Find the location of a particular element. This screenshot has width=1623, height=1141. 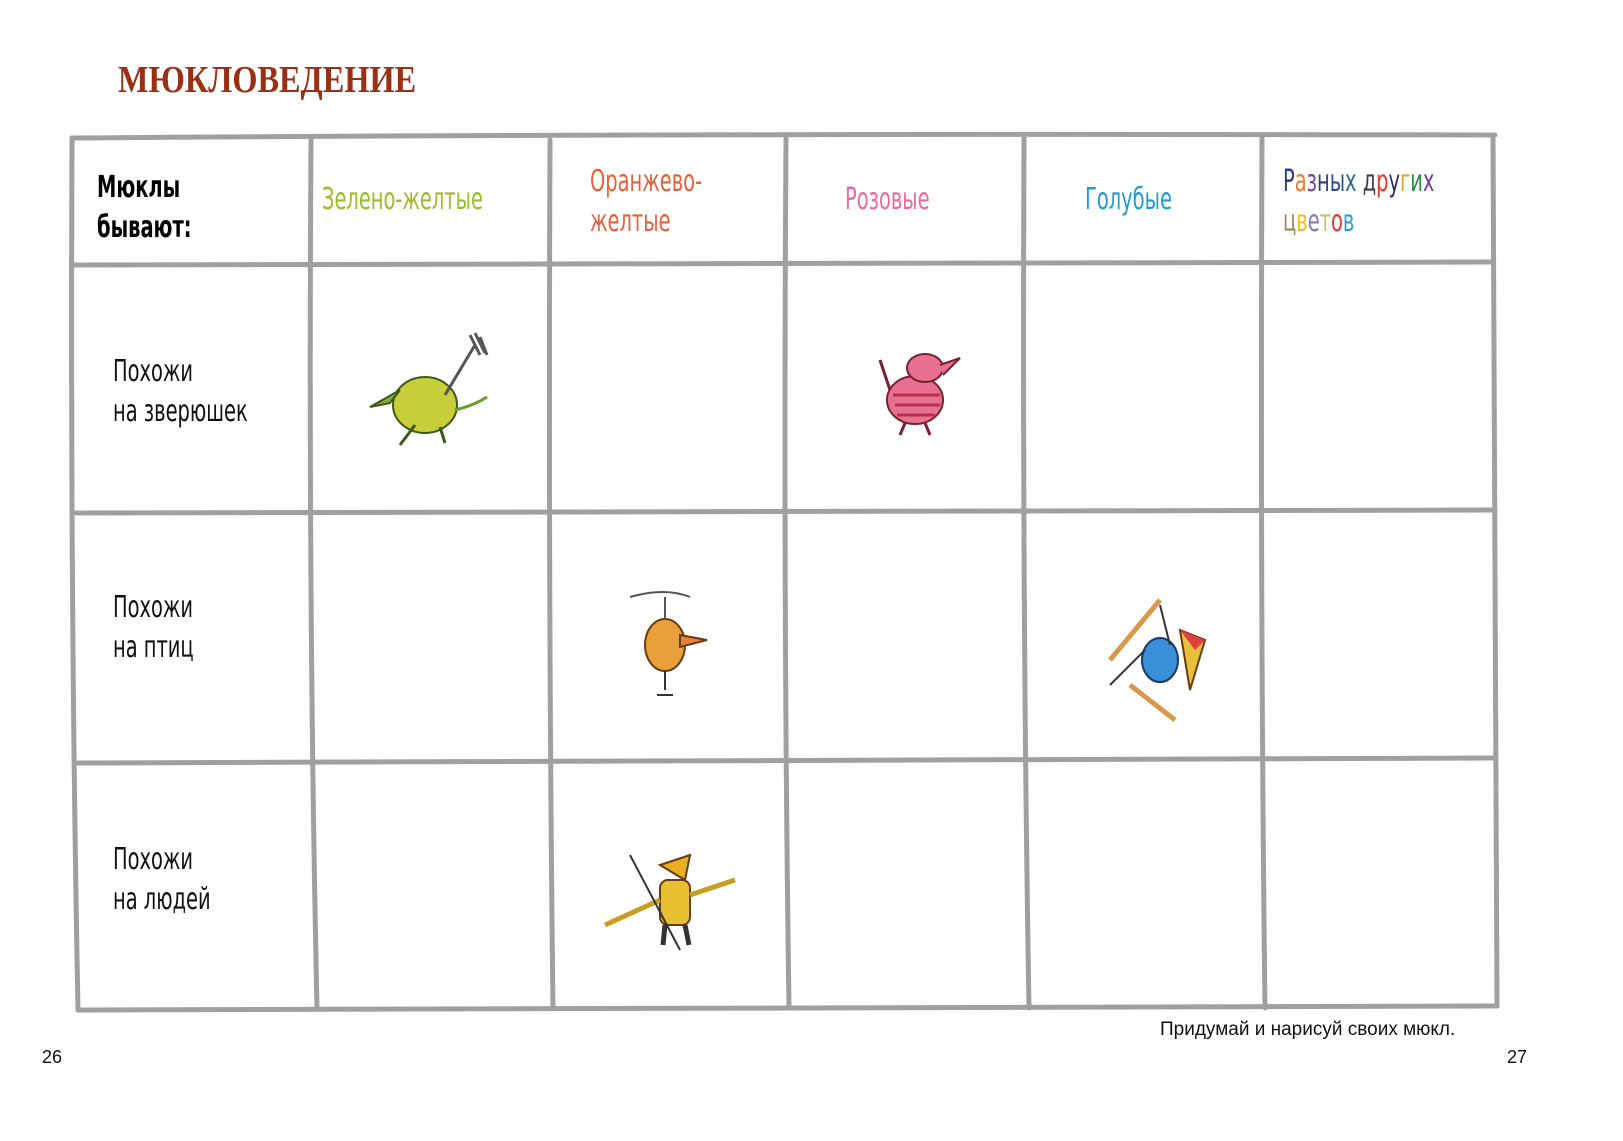

column-header: Зелено-желтые is located at coordinates (402, 199).